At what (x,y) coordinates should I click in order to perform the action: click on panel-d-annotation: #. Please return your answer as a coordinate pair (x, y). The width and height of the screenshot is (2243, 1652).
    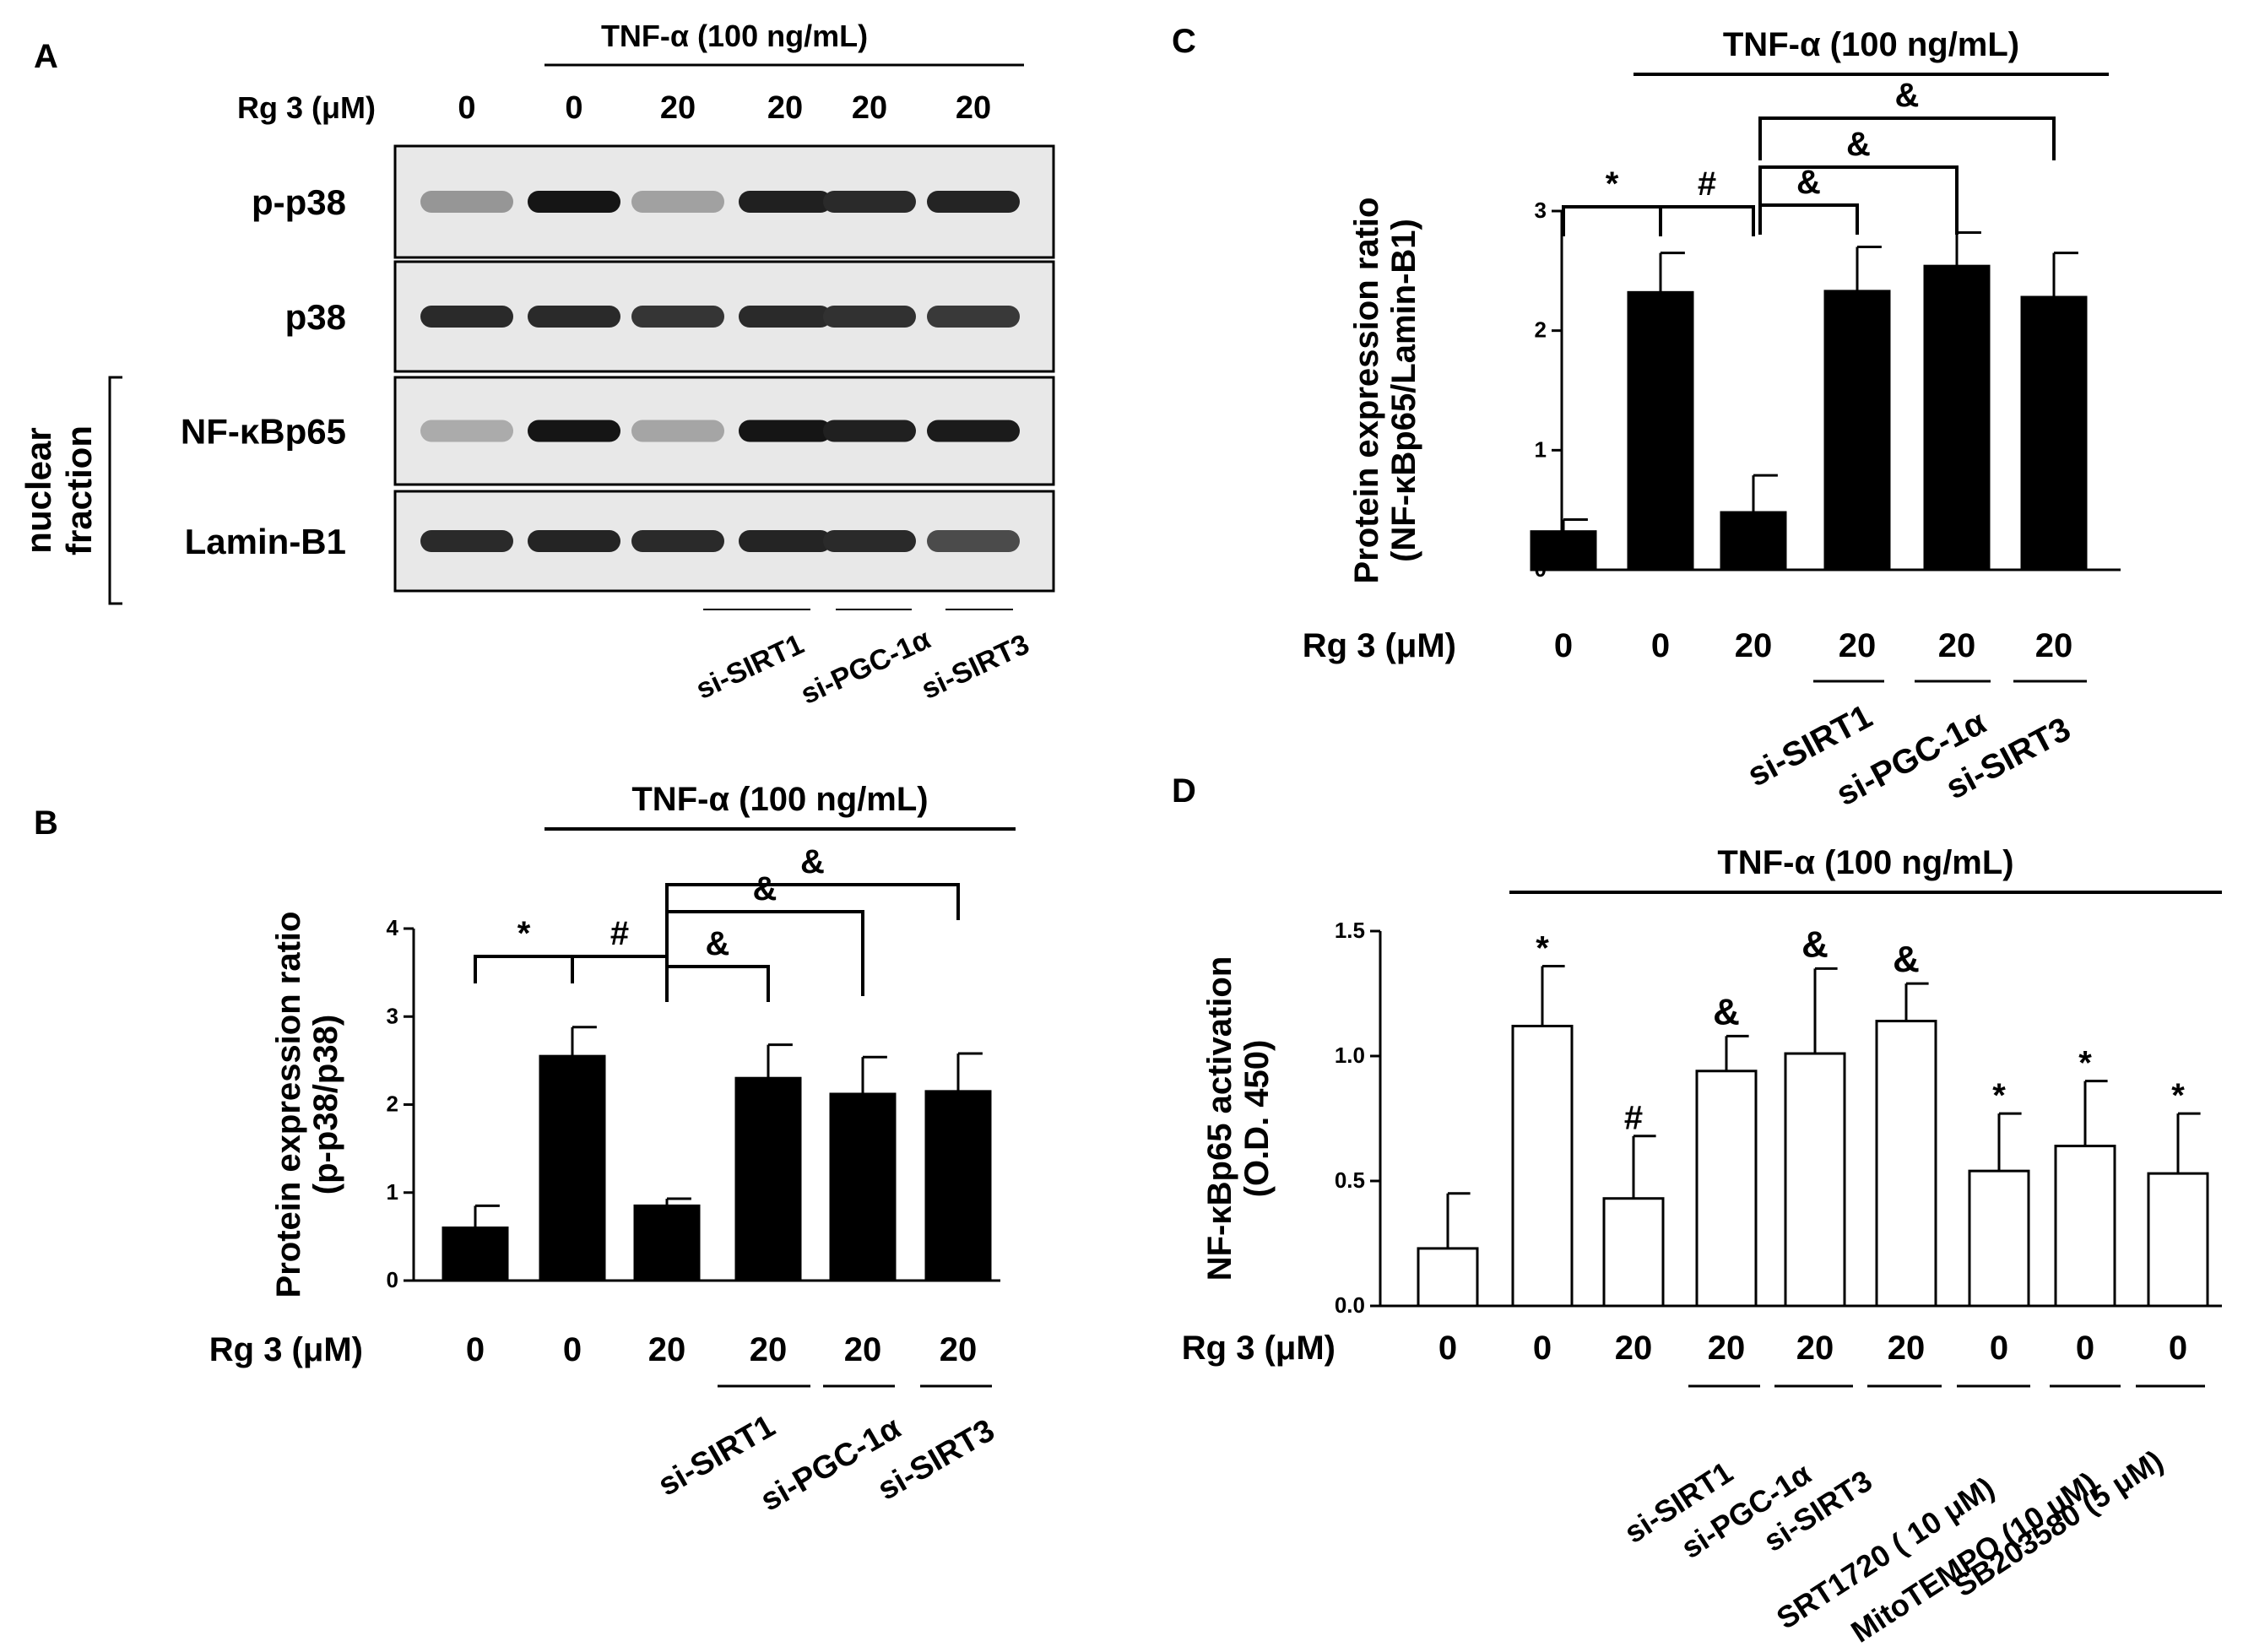
    Looking at the image, I should click on (1633, 1118).